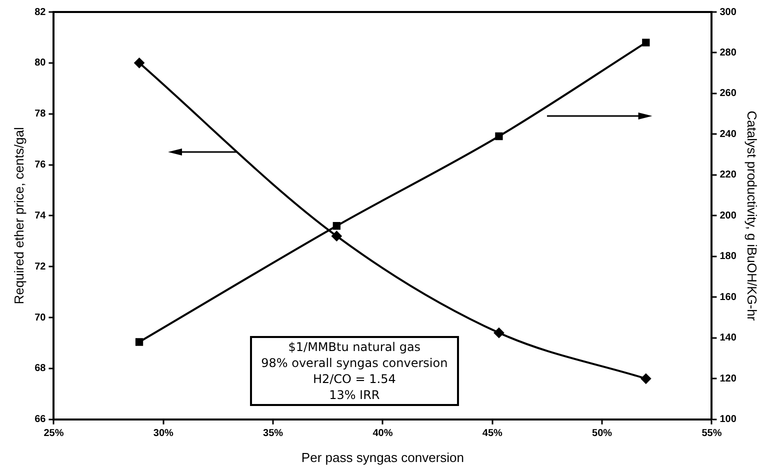 The height and width of the screenshot is (472, 771). I want to click on x-tick-label: 40%, so click(382, 434).